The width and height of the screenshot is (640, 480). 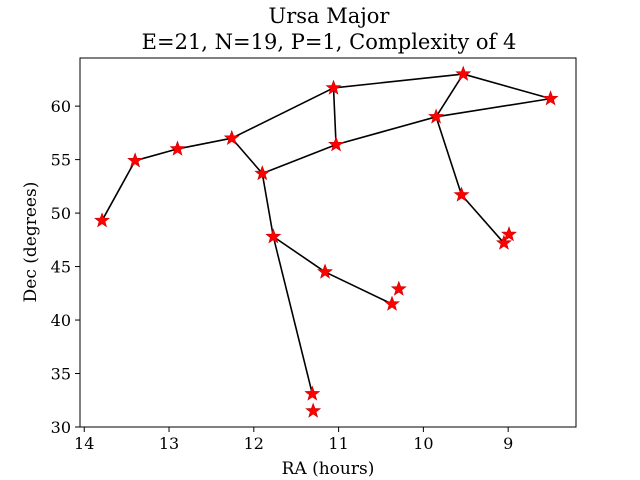 I want to click on y-tick-label: 30, so click(x=61, y=427).